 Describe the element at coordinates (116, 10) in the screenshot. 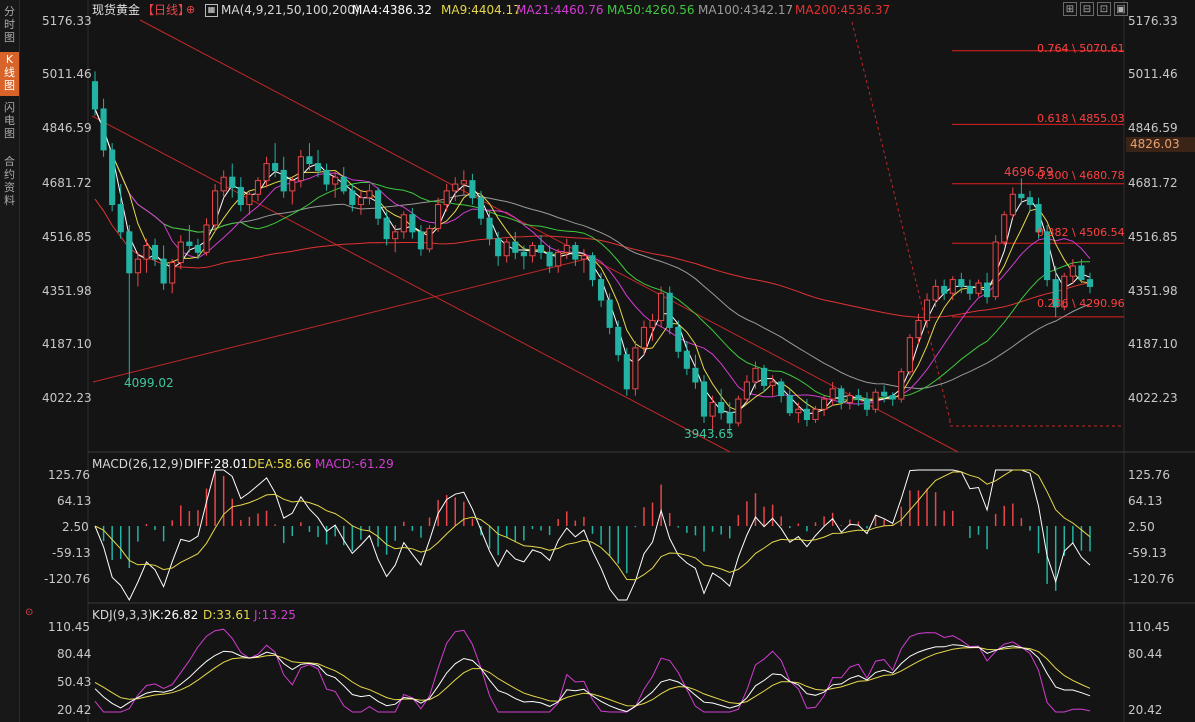

I see `symbol-name: 现货黄金` at that location.